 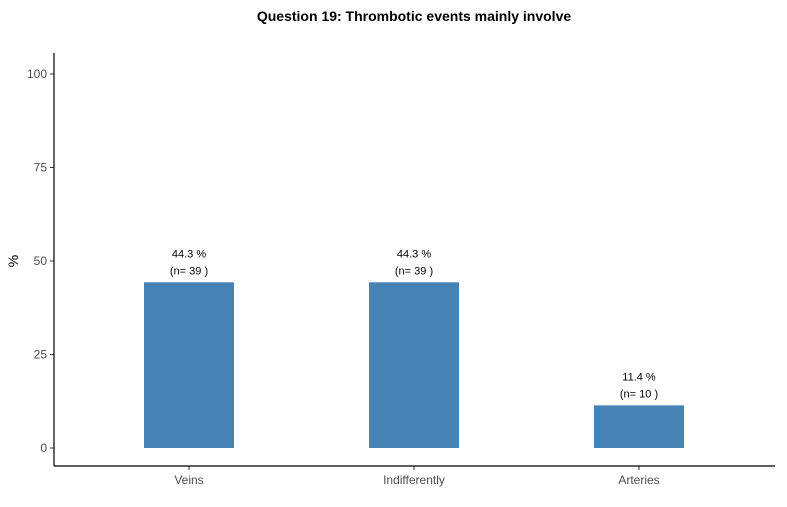 I want to click on y-tick-label: 50, so click(x=41, y=261).